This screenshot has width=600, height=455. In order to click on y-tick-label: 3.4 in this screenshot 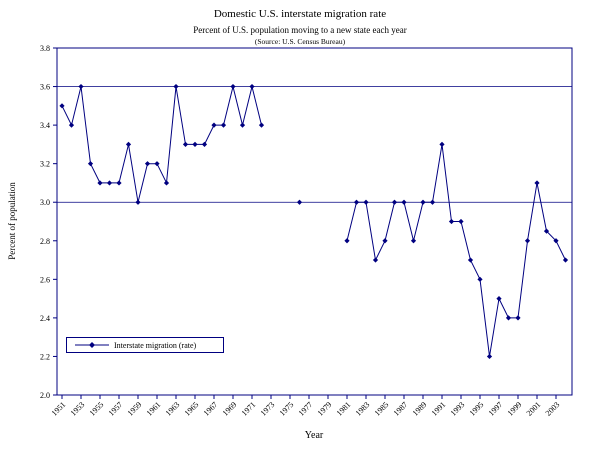, I will do `click(45, 125)`.